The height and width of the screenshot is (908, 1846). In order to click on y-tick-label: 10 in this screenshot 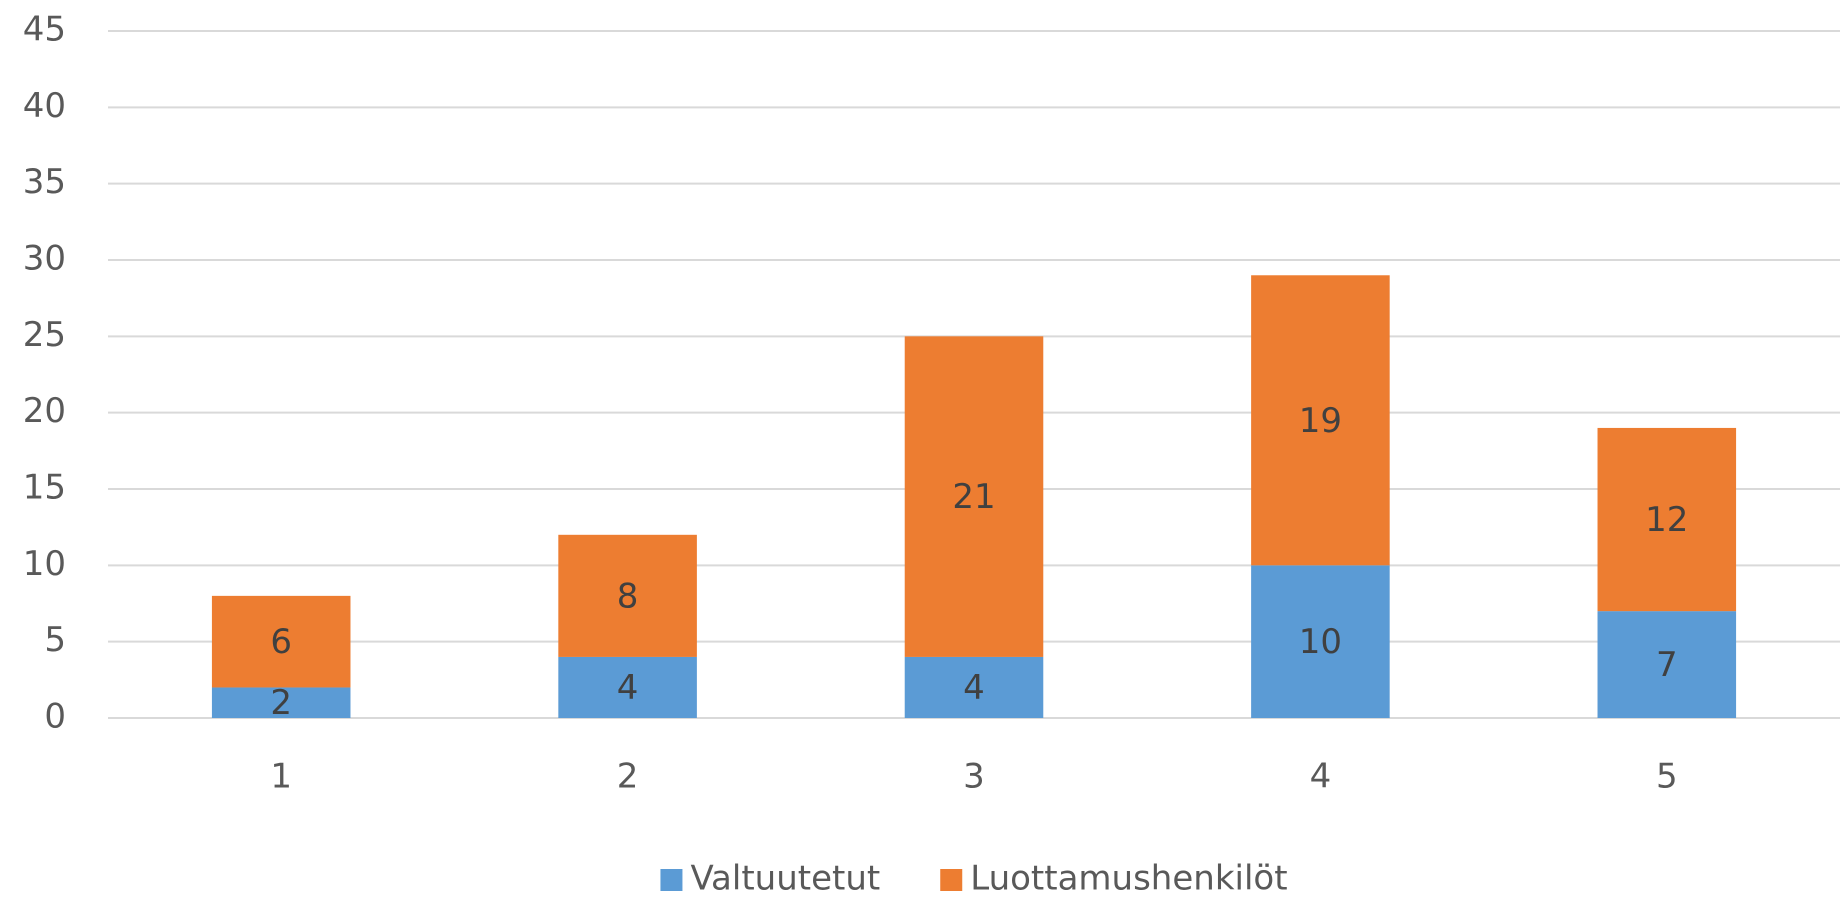, I will do `click(44, 564)`.